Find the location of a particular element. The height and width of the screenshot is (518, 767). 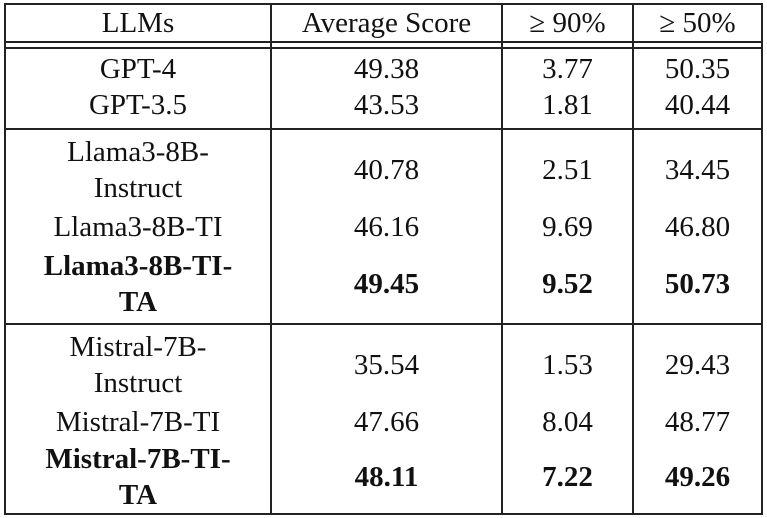

header-average-score: Average Score is located at coordinates (386, 23).